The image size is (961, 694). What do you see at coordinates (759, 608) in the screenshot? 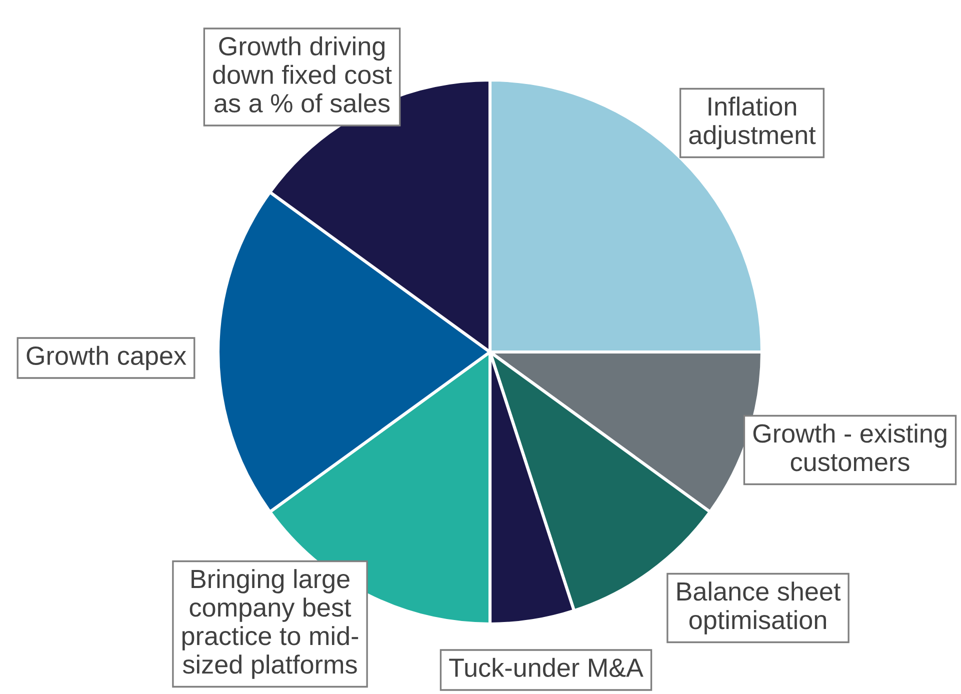
I see `slice-label: Balance sheet optimisation` at bounding box center [759, 608].